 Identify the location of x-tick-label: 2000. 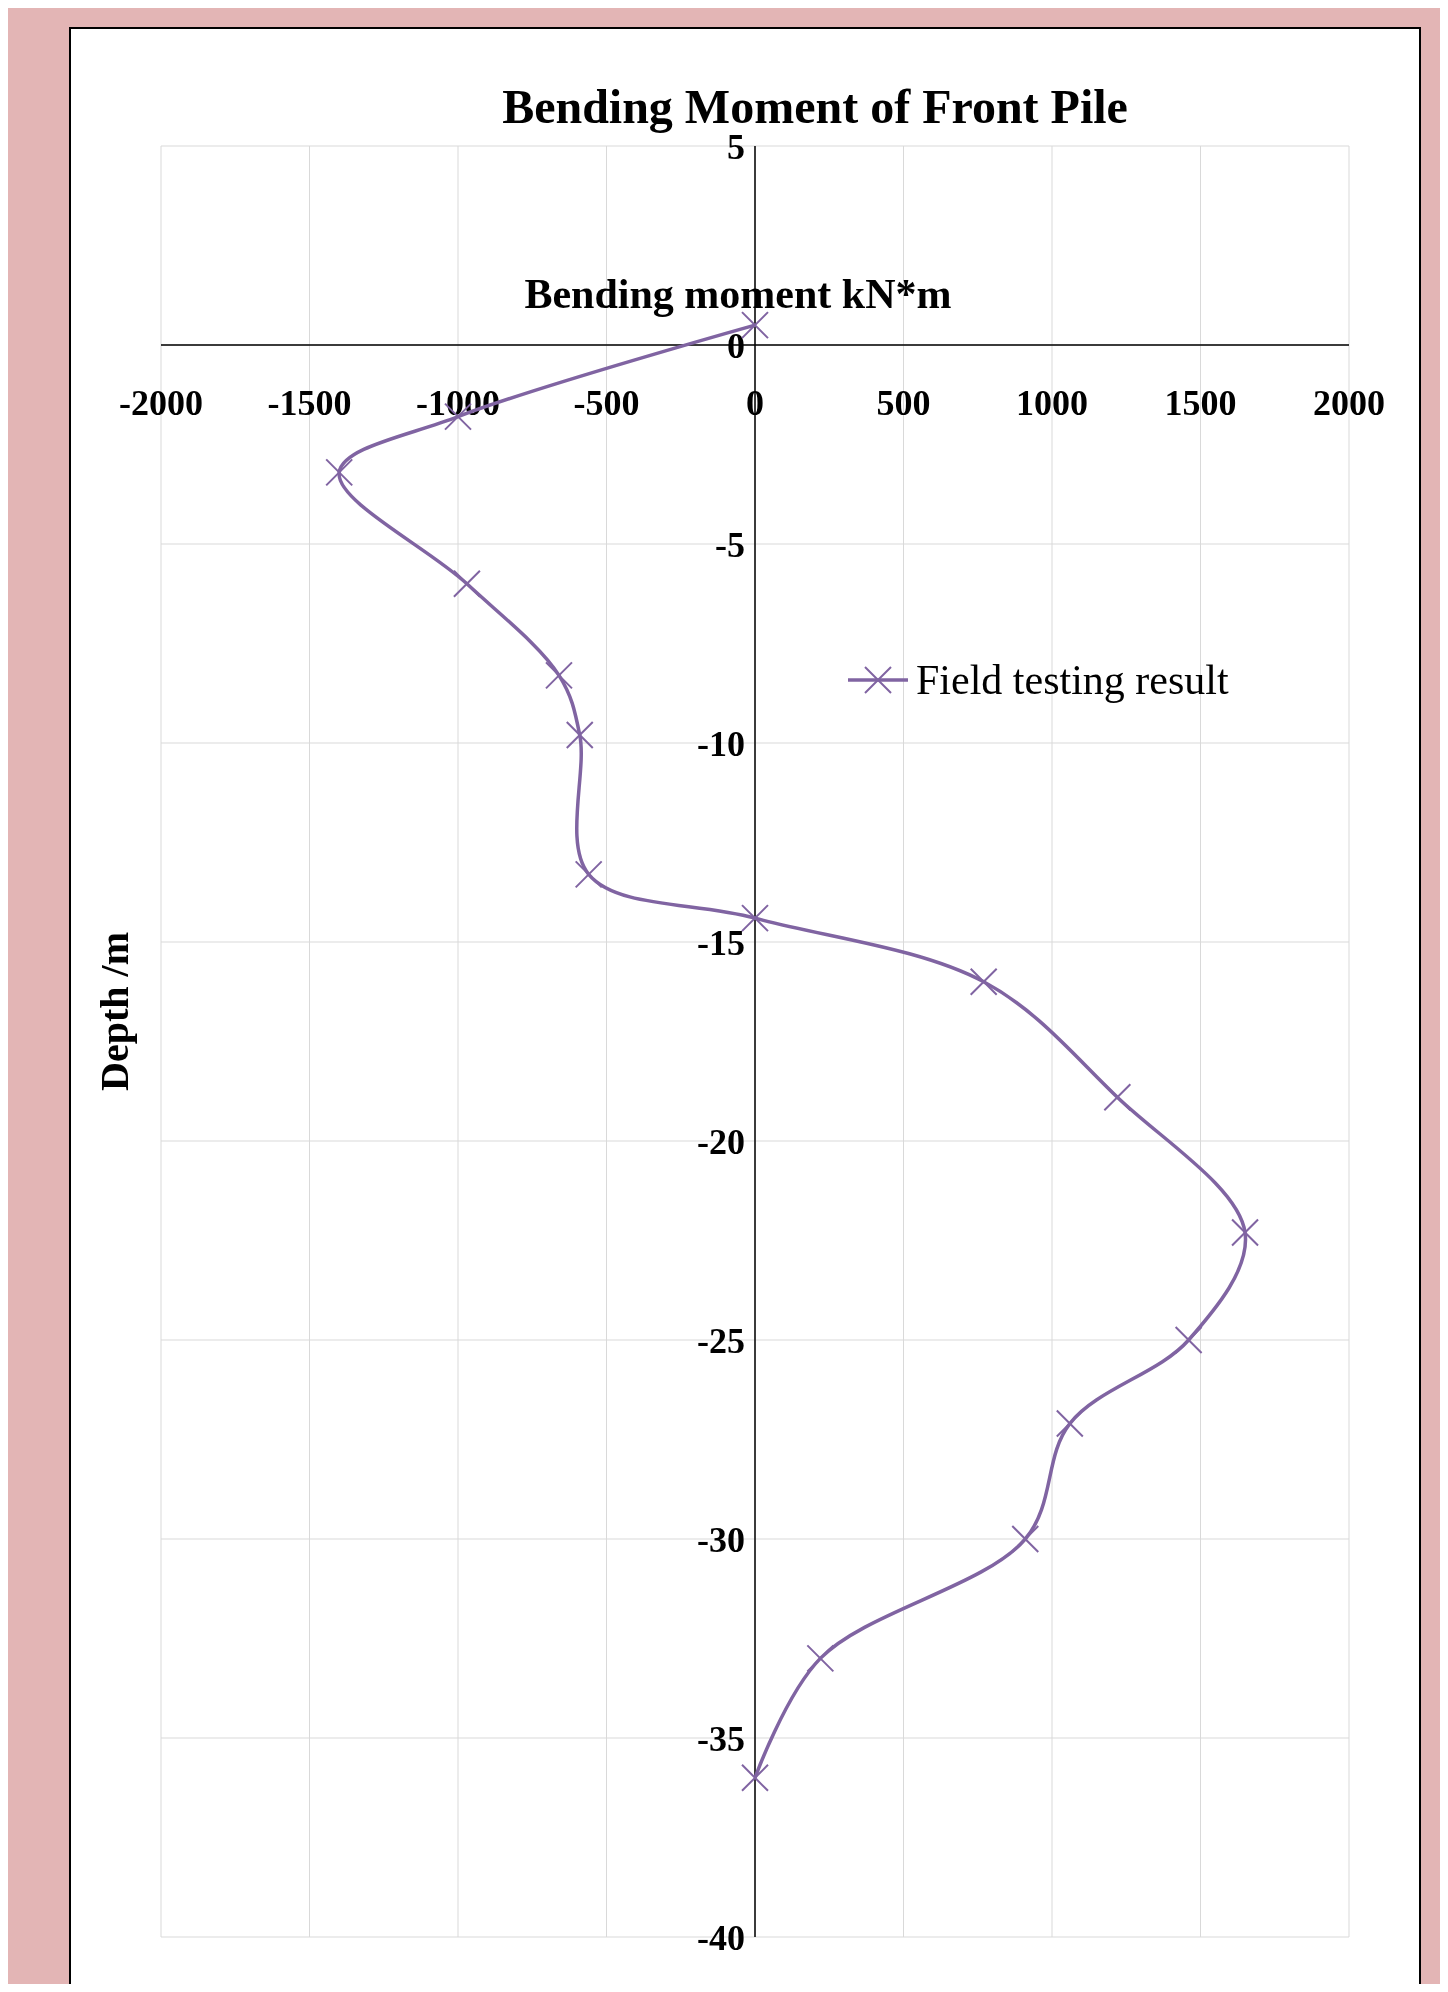
(1349, 403).